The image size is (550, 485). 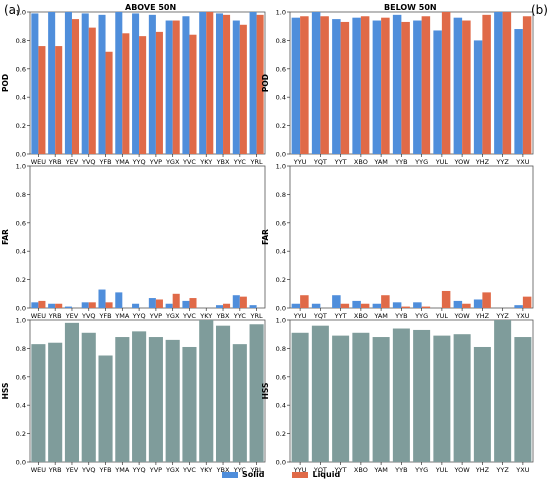 What do you see at coordinates (72, 470) in the screenshot?
I see `x-tick-label: YEV` at bounding box center [72, 470].